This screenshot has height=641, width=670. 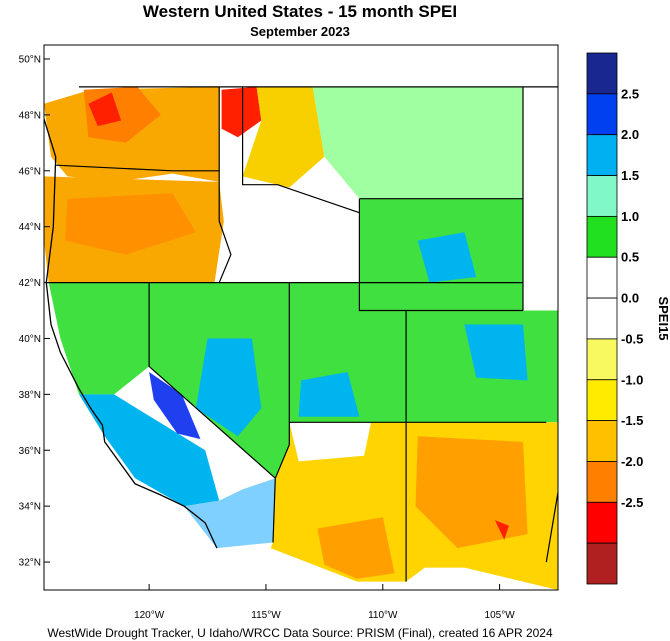 What do you see at coordinates (500, 615) in the screenshot?
I see `lon-tick-label: 105°W` at bounding box center [500, 615].